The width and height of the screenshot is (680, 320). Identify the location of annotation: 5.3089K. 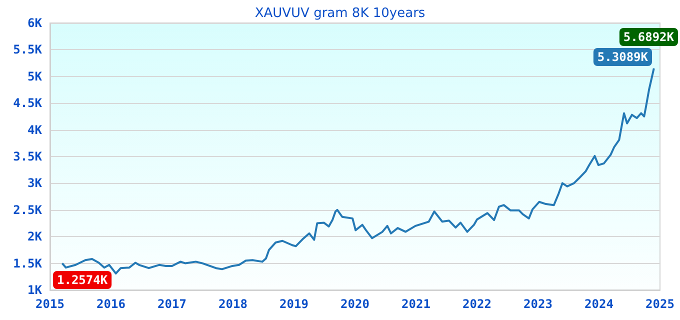
(623, 57).